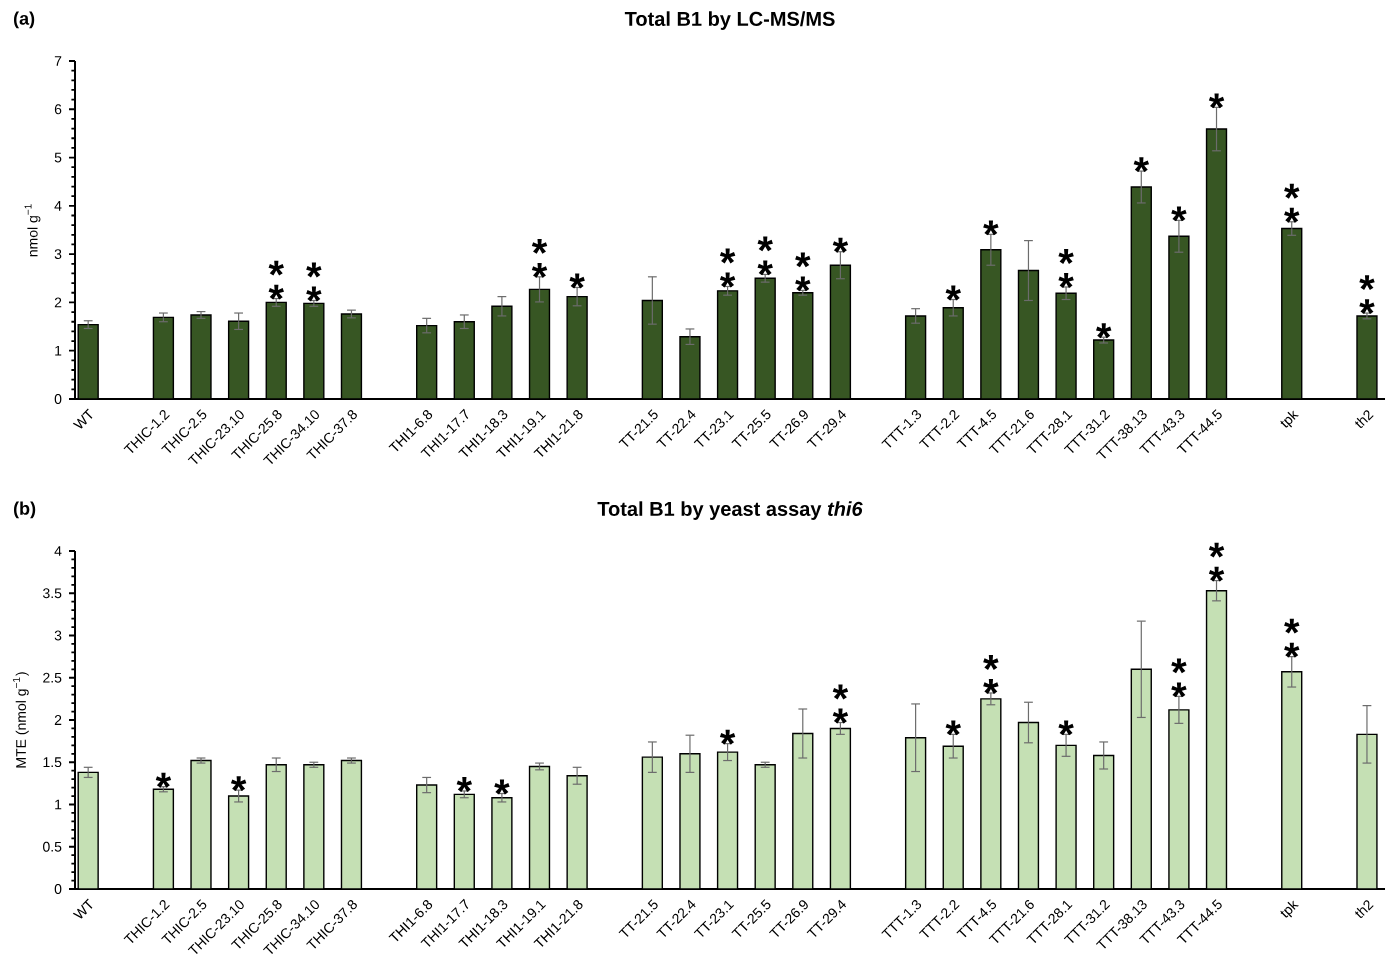 The height and width of the screenshot is (967, 1392). What do you see at coordinates (32, 230) in the screenshot?
I see `y-axis-title: nmol g$^{−1}$` at bounding box center [32, 230].